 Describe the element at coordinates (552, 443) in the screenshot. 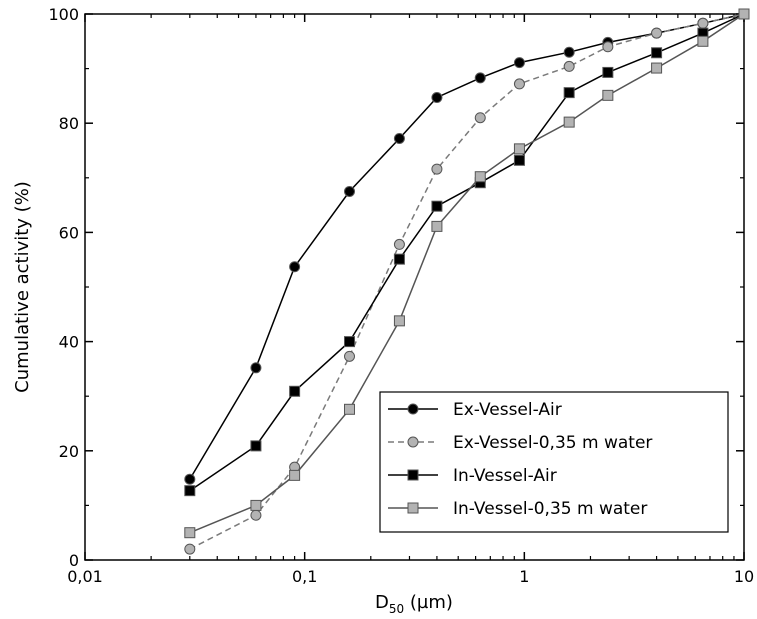

I see `legend-label: Ex-Vessel-0,35 m water` at that location.